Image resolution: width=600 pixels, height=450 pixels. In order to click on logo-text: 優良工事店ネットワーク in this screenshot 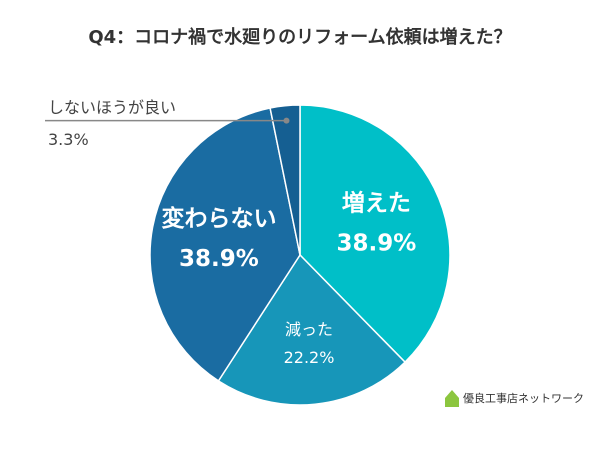, I will do `click(523, 398)`.